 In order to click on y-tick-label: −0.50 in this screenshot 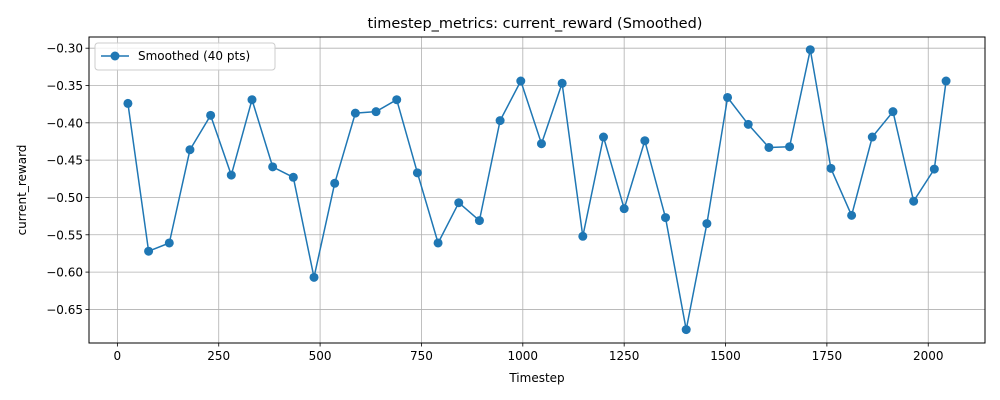, I will do `click(64, 198)`.